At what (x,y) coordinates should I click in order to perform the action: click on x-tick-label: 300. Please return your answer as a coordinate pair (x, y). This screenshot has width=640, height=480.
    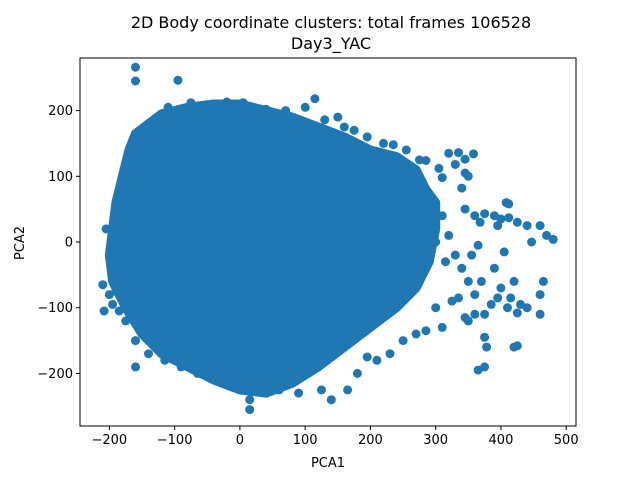
    Looking at the image, I should click on (435, 440).